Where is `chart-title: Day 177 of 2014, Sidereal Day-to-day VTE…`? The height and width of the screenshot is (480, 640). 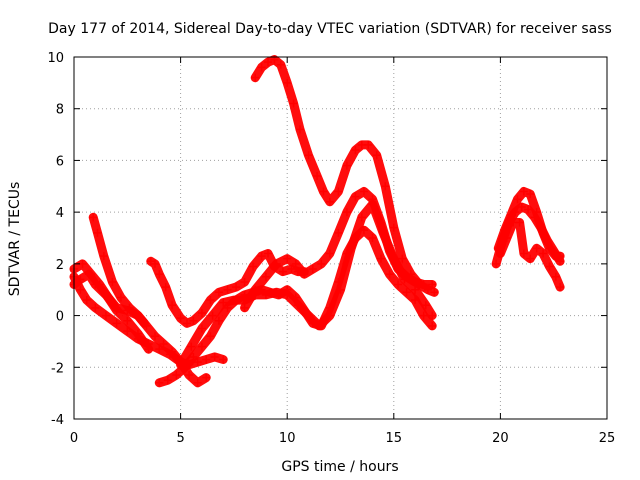 chart-title: Day 177 of 2014, Sidereal Day-to-day VTE… is located at coordinates (330, 29).